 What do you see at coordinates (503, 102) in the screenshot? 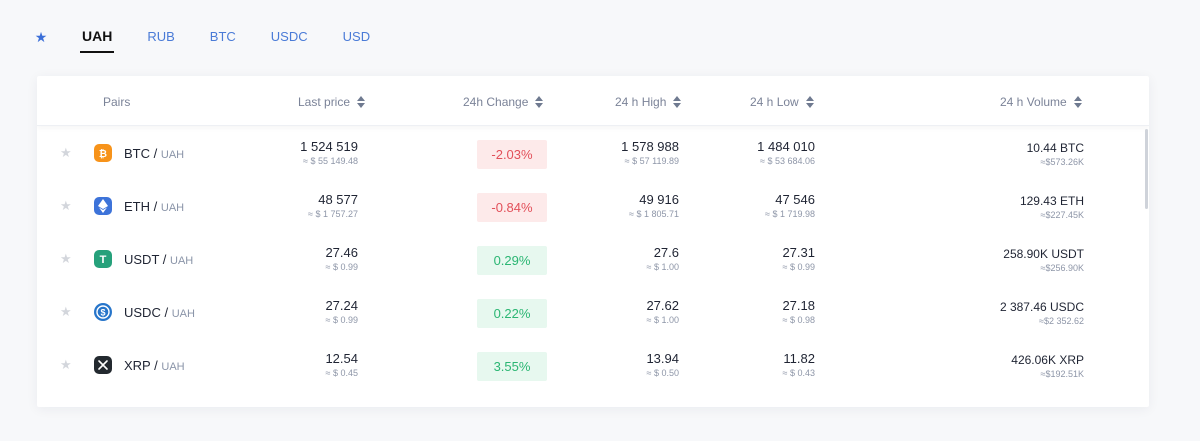
I see `header-24h-change: 24h Change` at bounding box center [503, 102].